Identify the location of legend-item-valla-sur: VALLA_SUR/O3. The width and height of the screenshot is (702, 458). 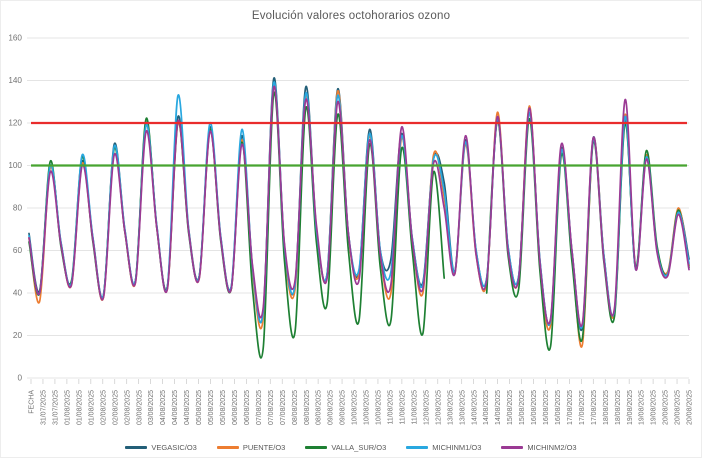
(345, 447).